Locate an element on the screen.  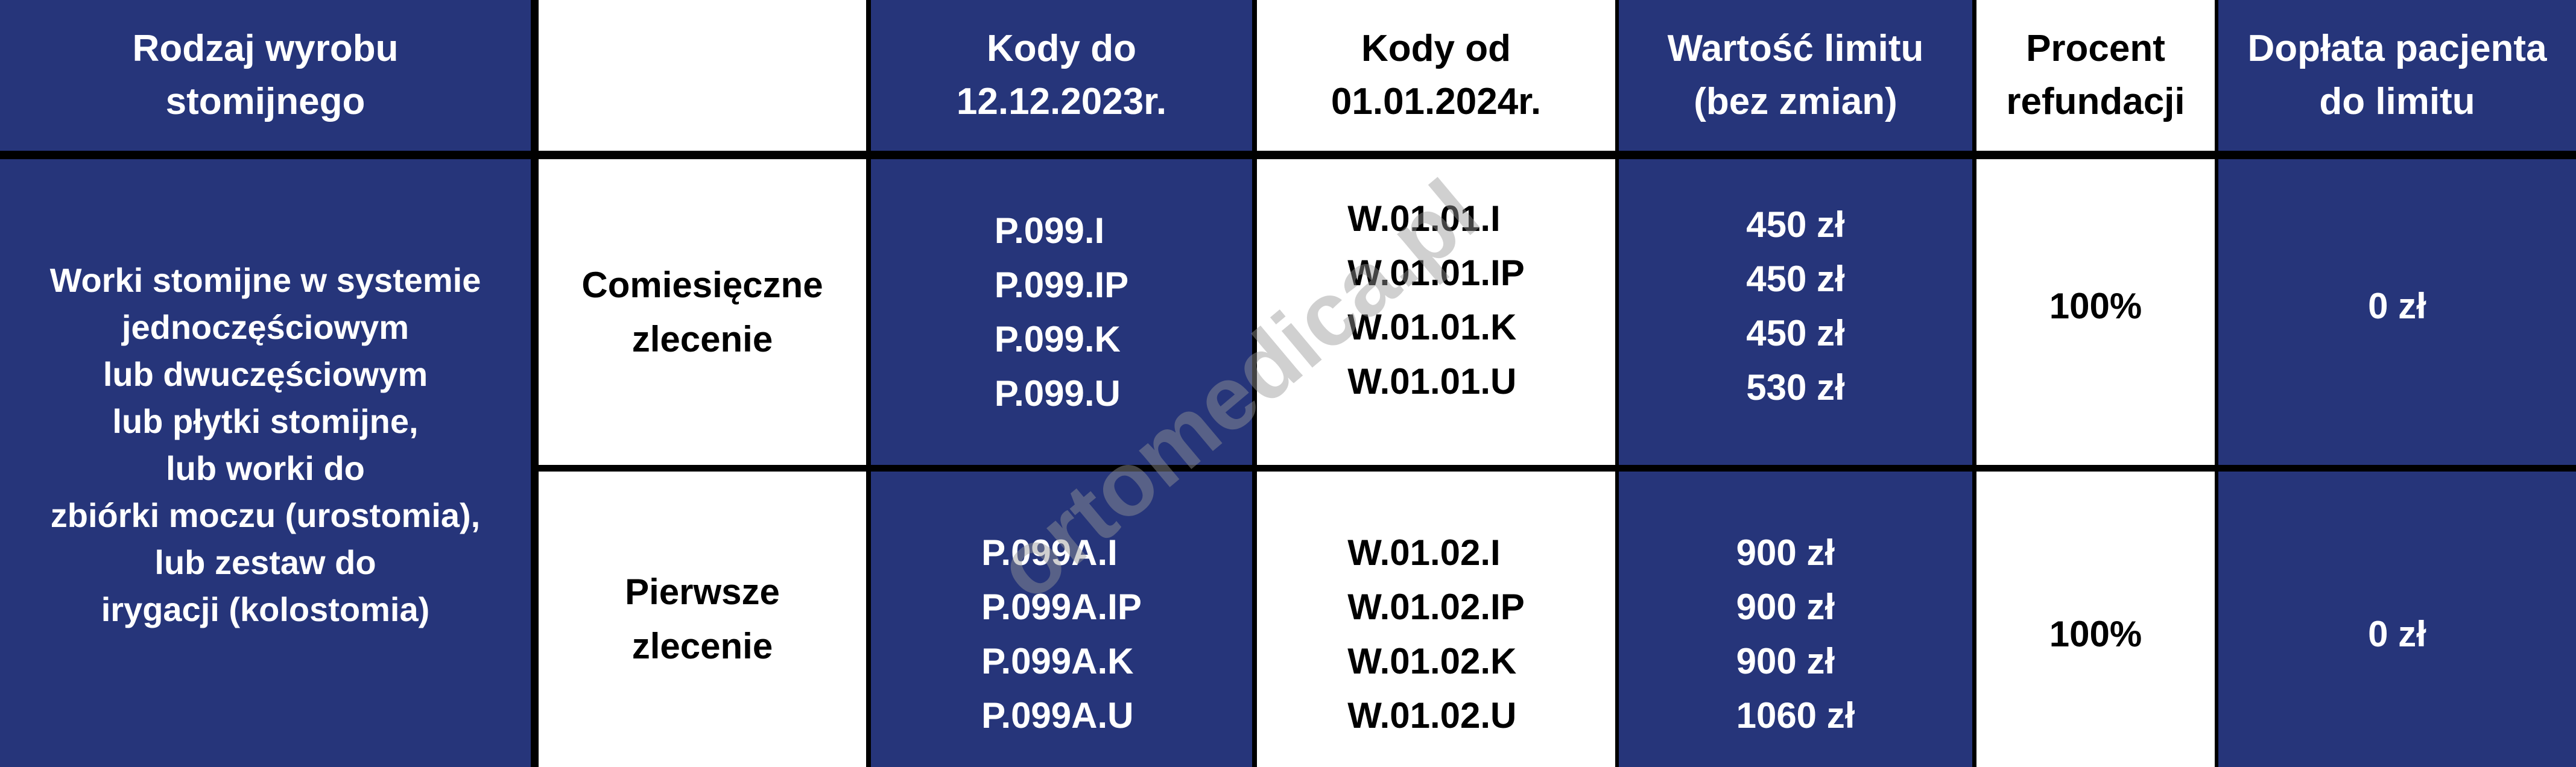
row1-codes-new: W.01.01.I W.01.01.IP W.01.01.K W.01.01.U is located at coordinates (1436, 312).